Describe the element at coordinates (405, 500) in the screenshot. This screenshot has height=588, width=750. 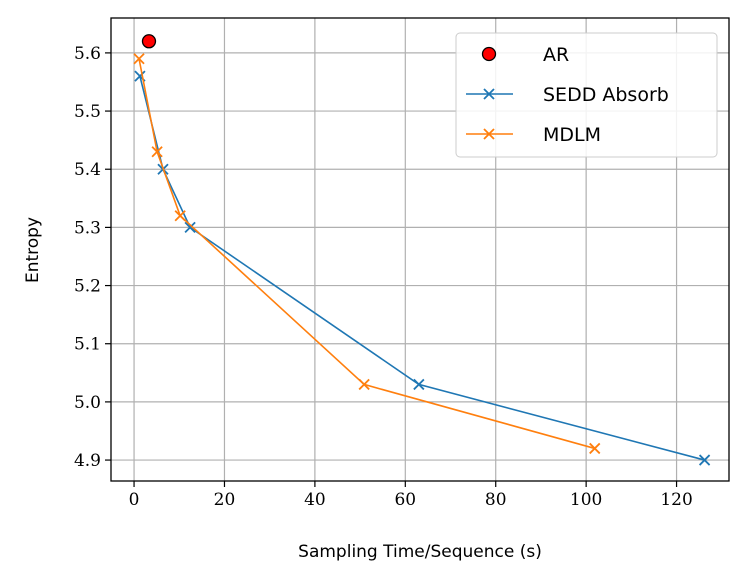
I see `x-tick-label: 60` at that location.